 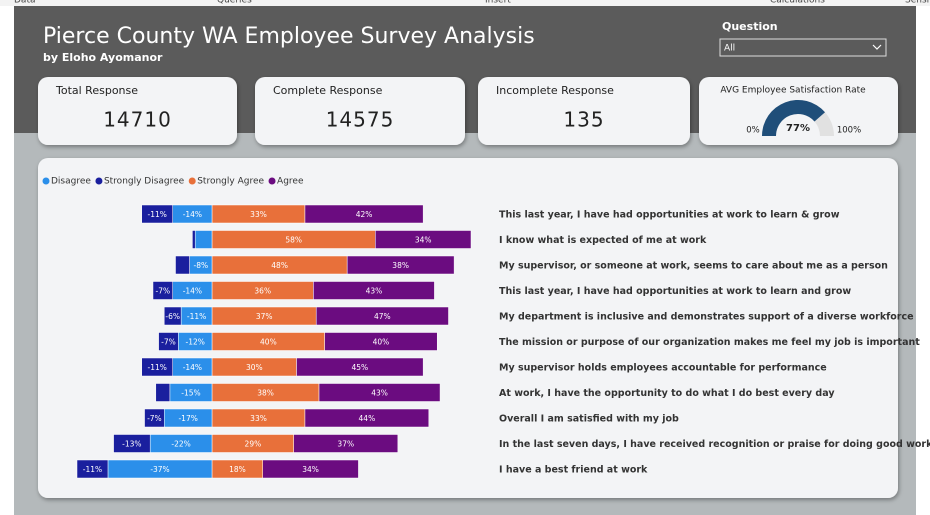 What do you see at coordinates (328, 90) in the screenshot?
I see `card-label: Complete Response` at bounding box center [328, 90].